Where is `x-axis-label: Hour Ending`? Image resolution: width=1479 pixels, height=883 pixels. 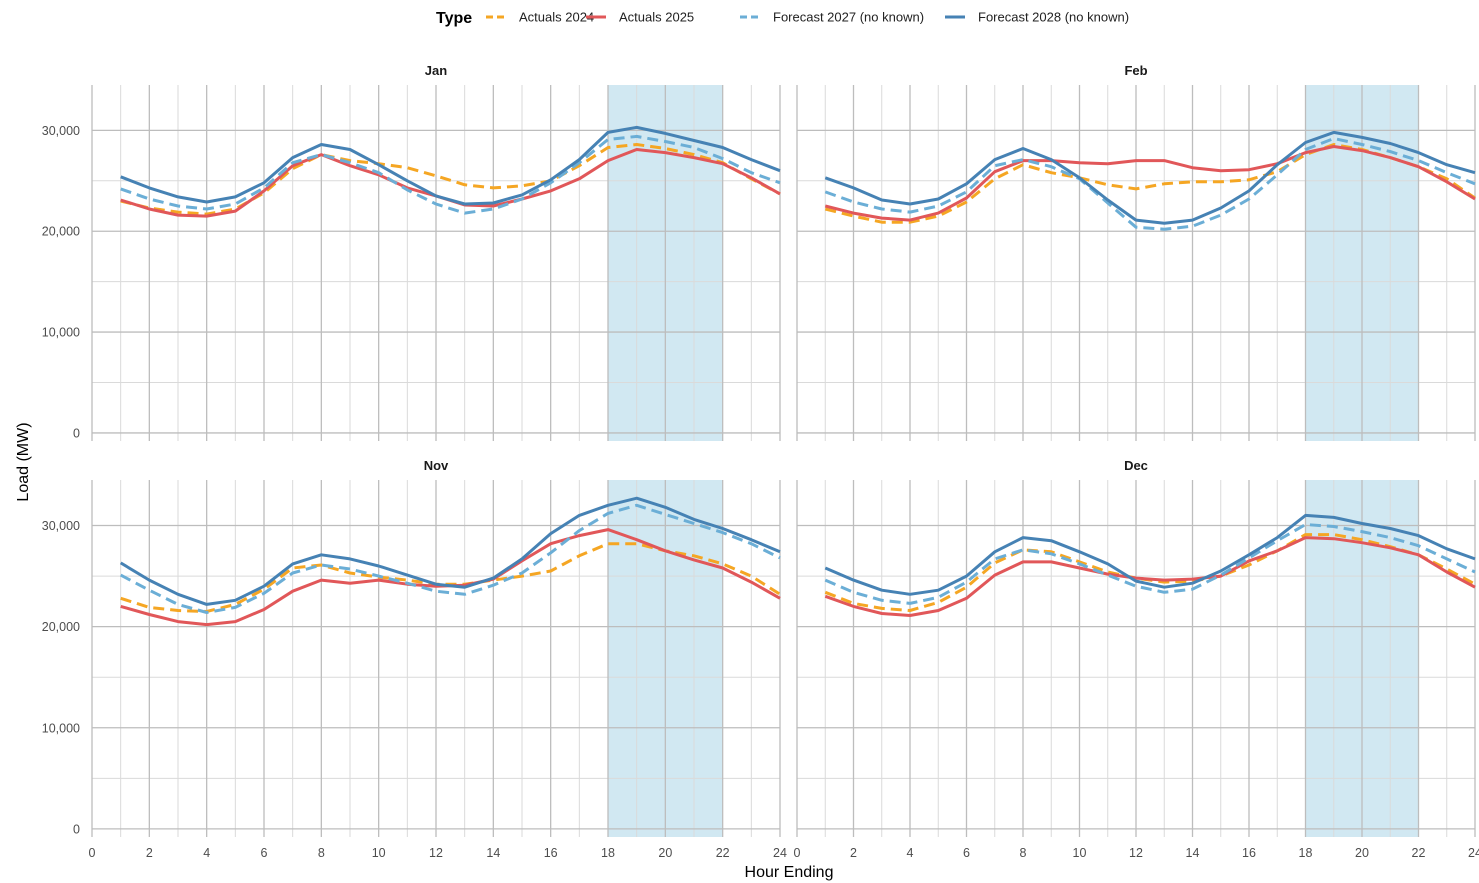
x-axis-label: Hour Ending is located at coordinates (789, 872).